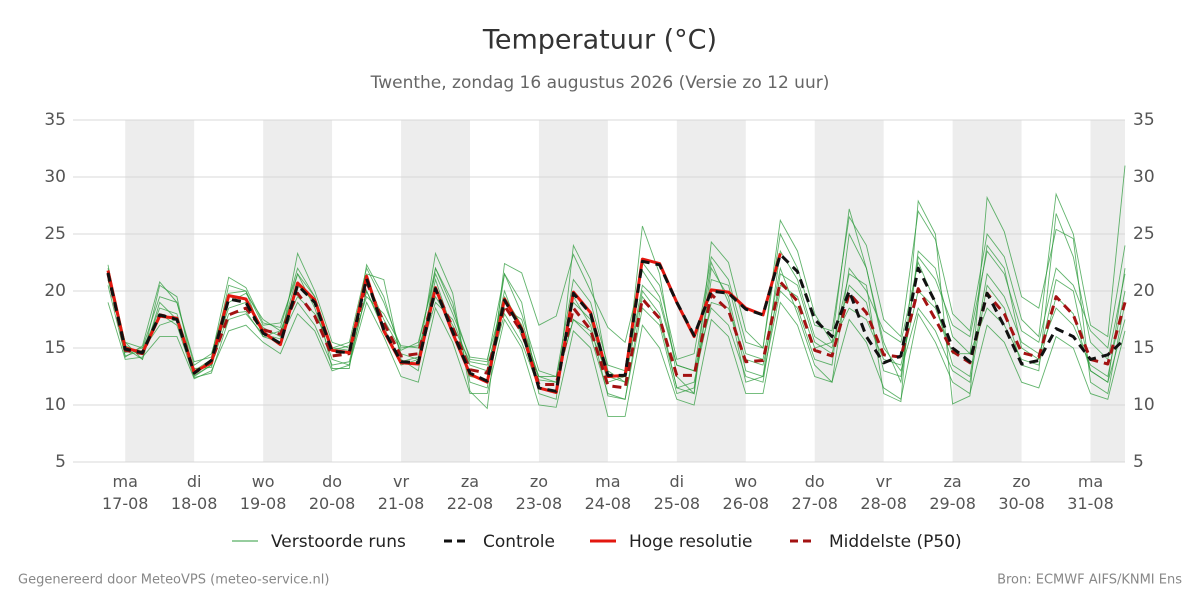 The image size is (1200, 600). Describe the element at coordinates (125, 492) in the screenshot. I see `x-tick-label: ma 17-08` at that location.